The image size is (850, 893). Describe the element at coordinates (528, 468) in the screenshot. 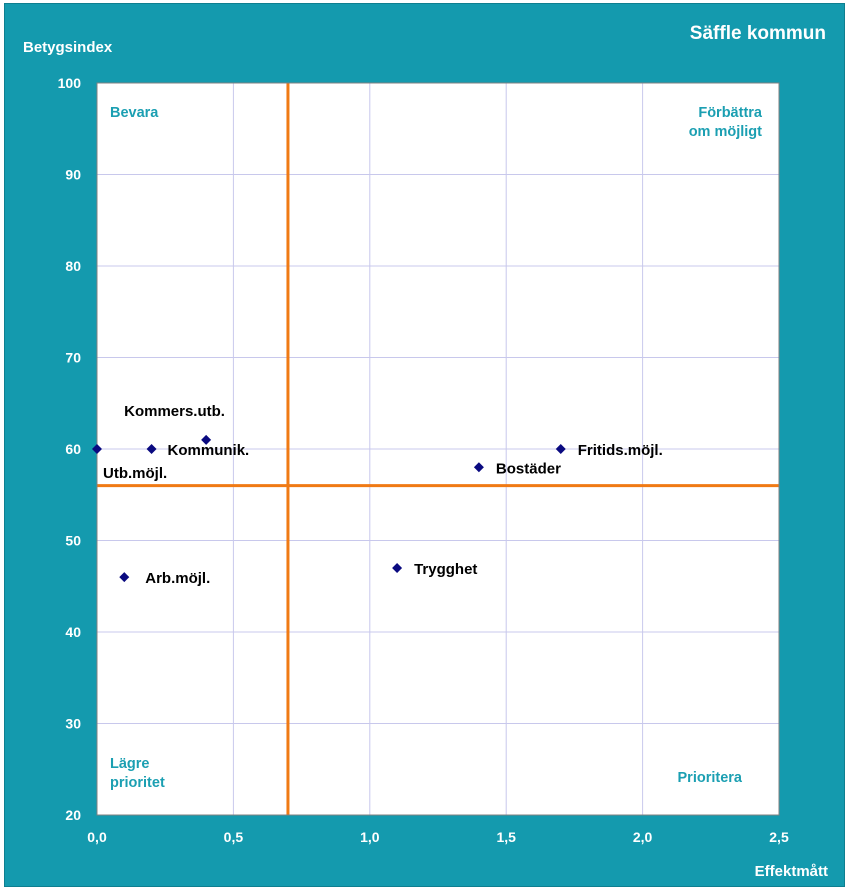

I see `data-point-label: Bostäder` at that location.